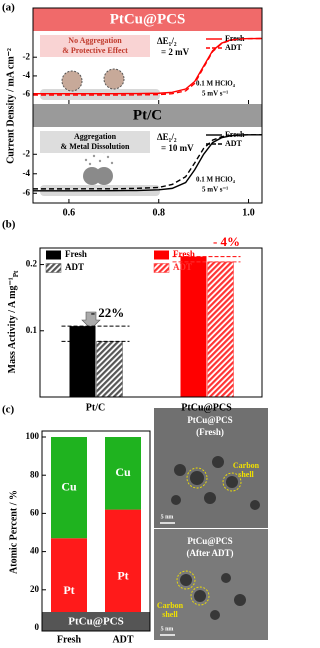 The height and width of the screenshot is (648, 320). What do you see at coordinates (95, 407) in the screenshot?
I see `x-tick-label: Pt/C` at bounding box center [95, 407].